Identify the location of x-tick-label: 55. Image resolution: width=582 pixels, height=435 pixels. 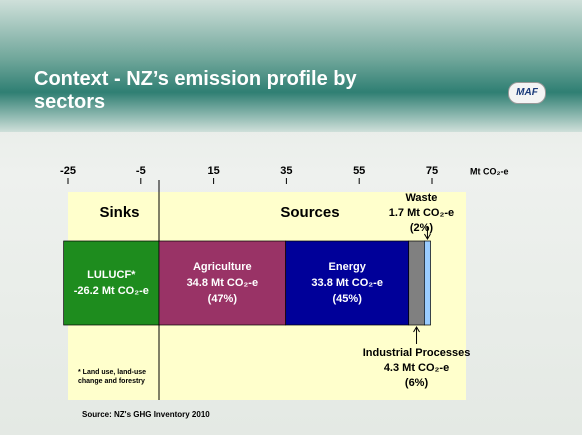
(359, 171).